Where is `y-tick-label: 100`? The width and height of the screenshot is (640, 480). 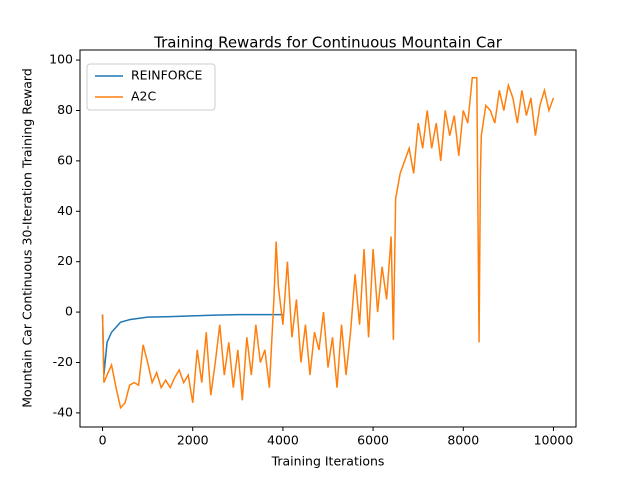 y-tick-label: 100 is located at coordinates (61, 59).